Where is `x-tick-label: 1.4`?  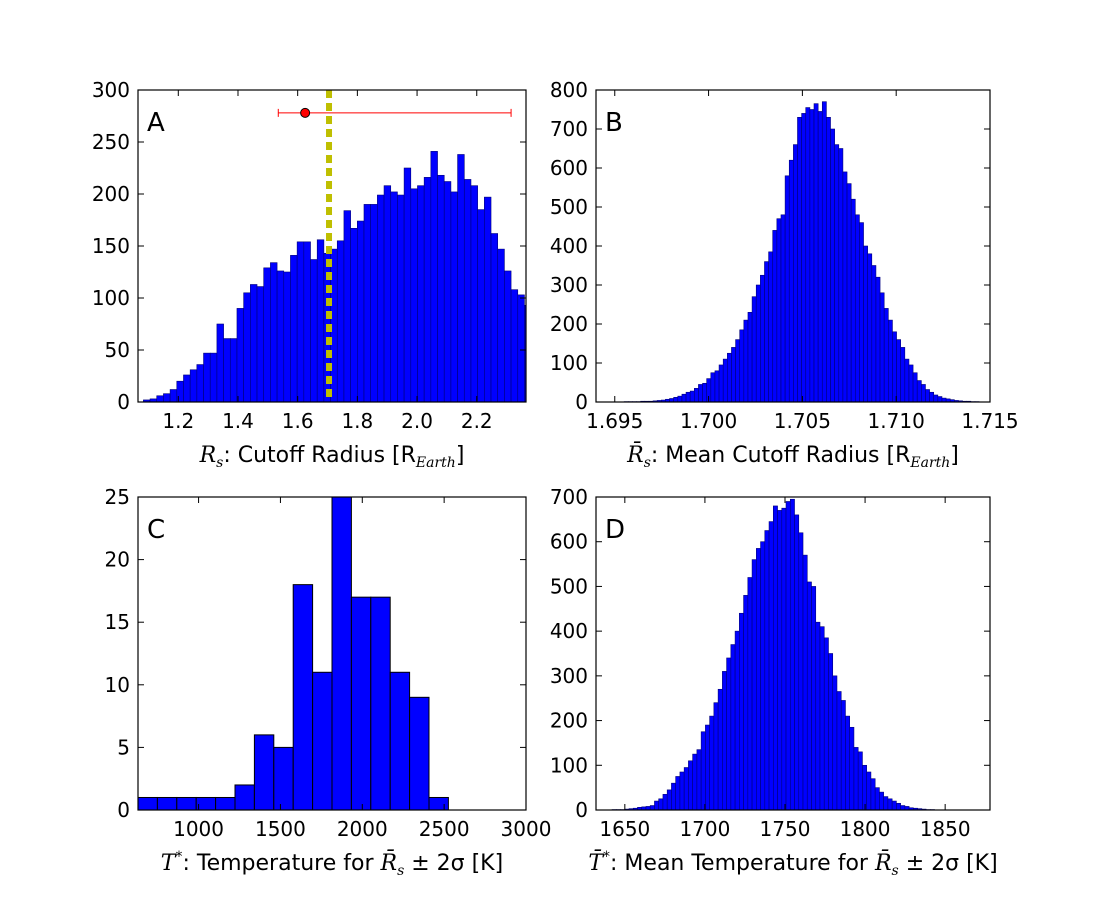 x-tick-label: 1.4 is located at coordinates (238, 421).